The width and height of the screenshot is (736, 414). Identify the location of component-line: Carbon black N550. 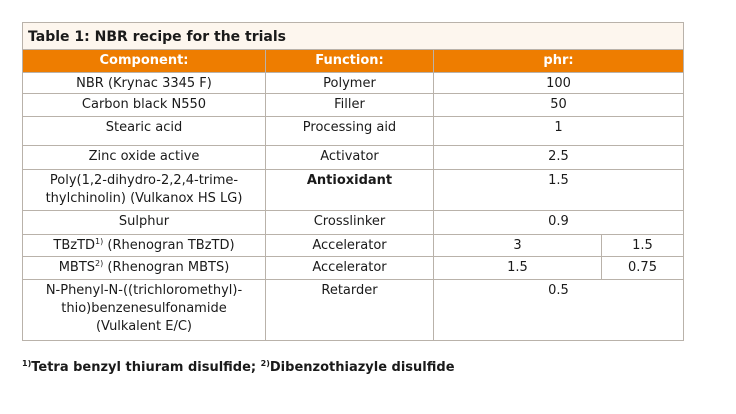
(144, 105).